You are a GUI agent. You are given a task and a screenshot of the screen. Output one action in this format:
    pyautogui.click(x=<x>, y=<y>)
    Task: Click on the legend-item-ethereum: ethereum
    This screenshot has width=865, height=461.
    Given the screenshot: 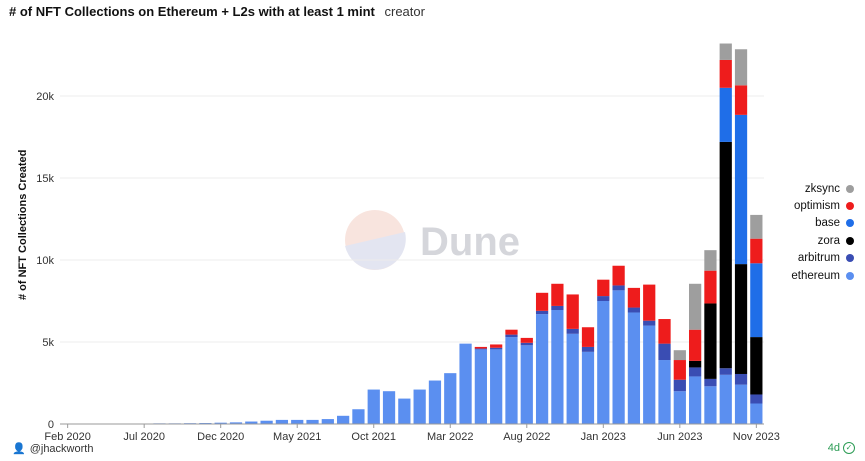 What is the action you would take?
    pyautogui.click(x=816, y=275)
    